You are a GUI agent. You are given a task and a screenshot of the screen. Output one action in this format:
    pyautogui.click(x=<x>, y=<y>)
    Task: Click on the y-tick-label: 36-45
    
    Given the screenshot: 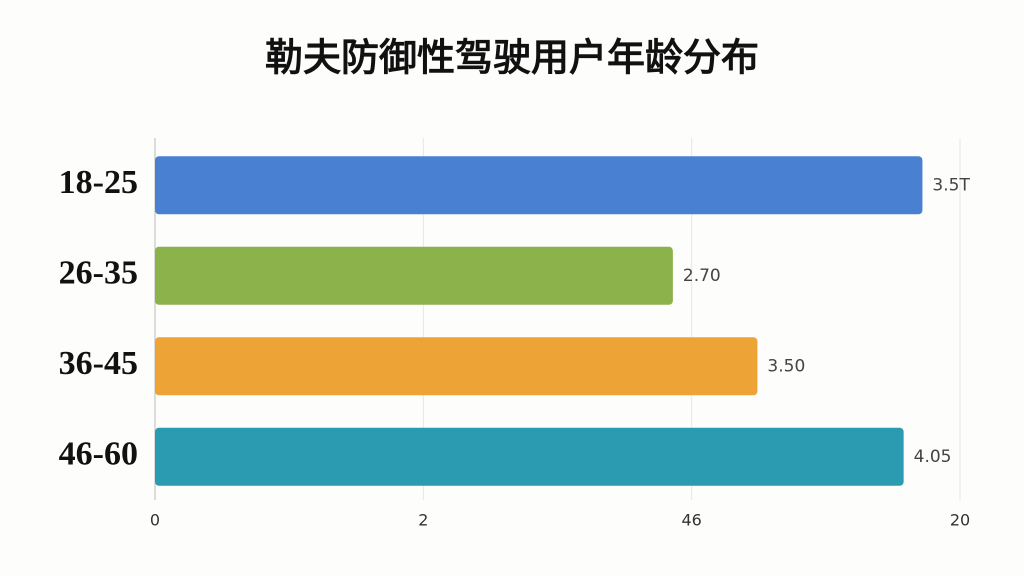 What is the action you would take?
    pyautogui.click(x=98, y=363)
    